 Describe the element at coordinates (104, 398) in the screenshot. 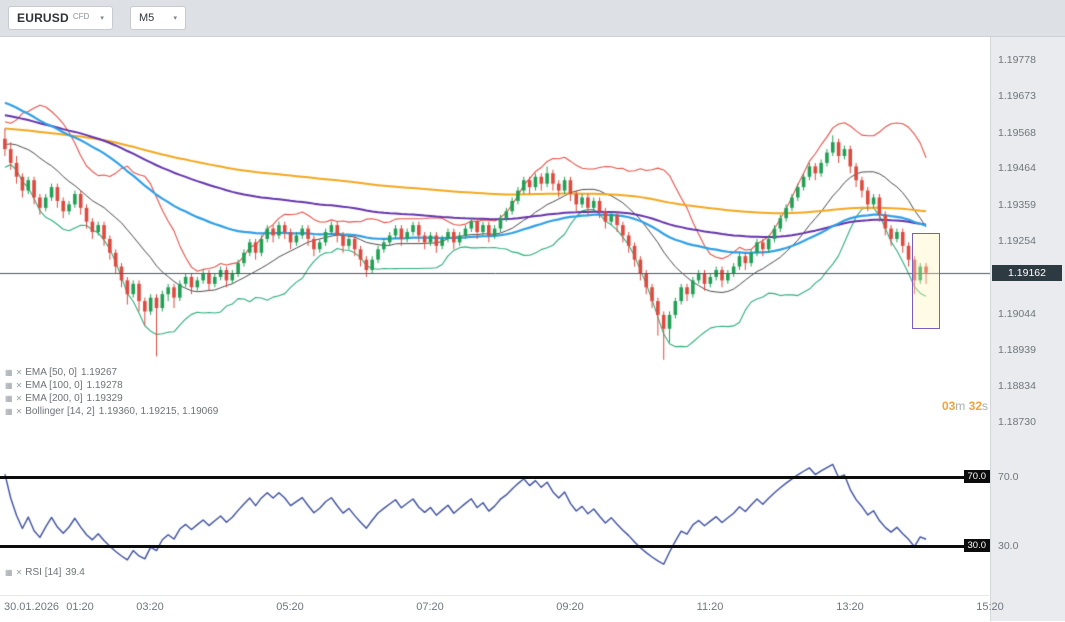

I see `indicator-value: 1.19329` at that location.